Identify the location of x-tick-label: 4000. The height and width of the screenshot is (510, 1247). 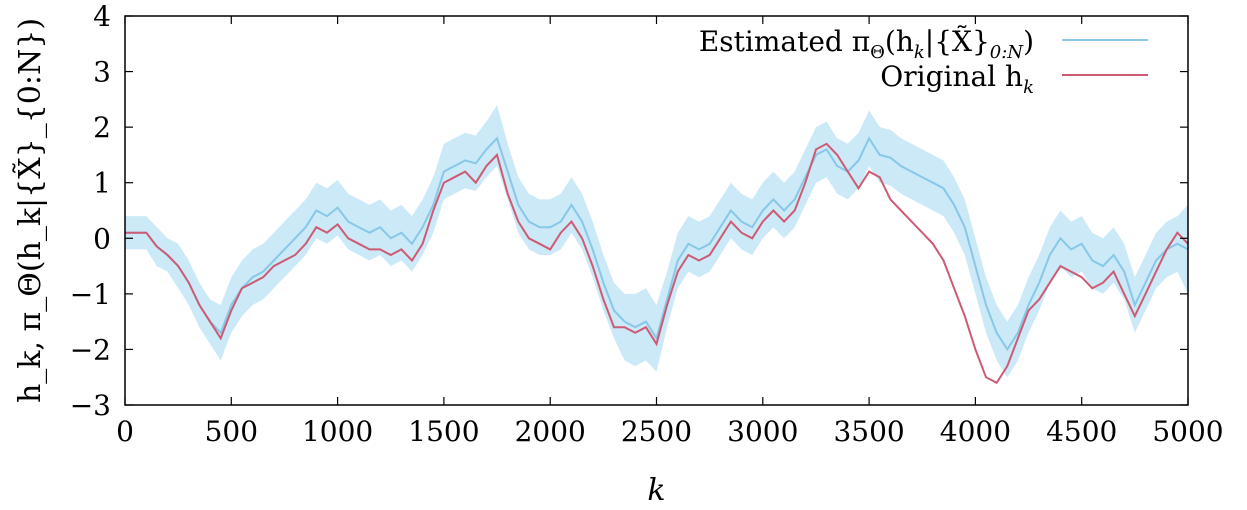
(975, 431).